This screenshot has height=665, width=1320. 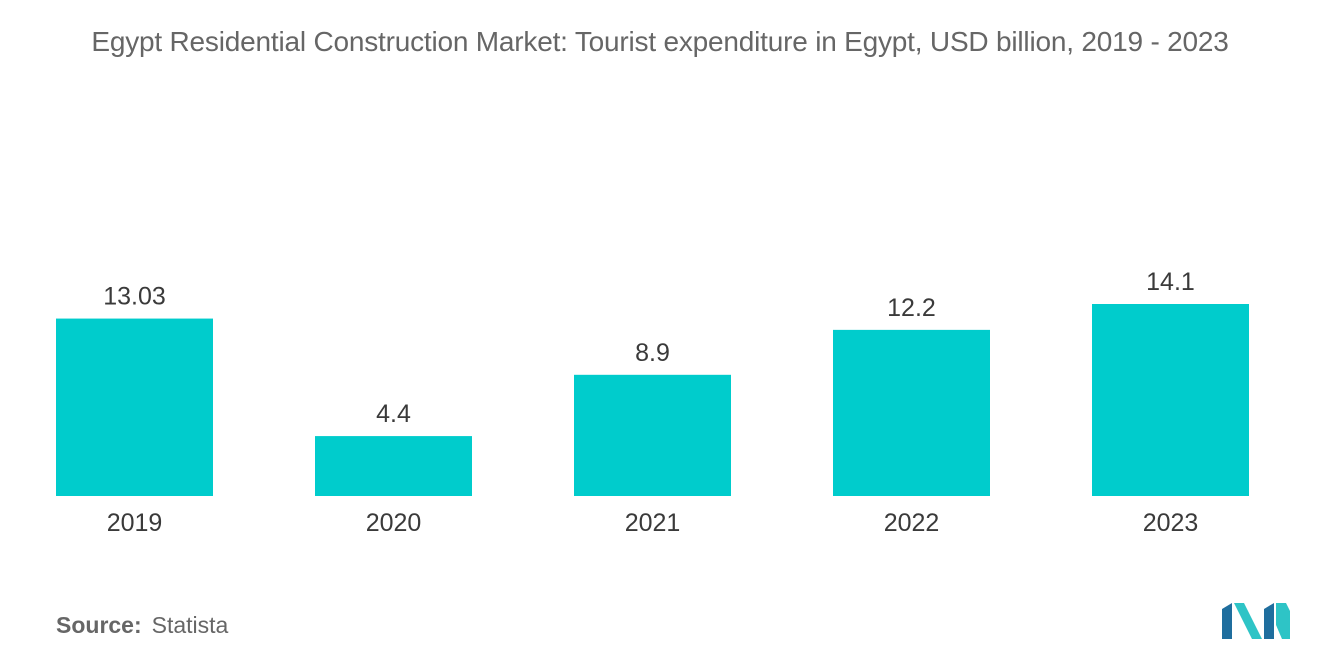 I want to click on x-tick-label-2021: 2021, so click(x=653, y=523).